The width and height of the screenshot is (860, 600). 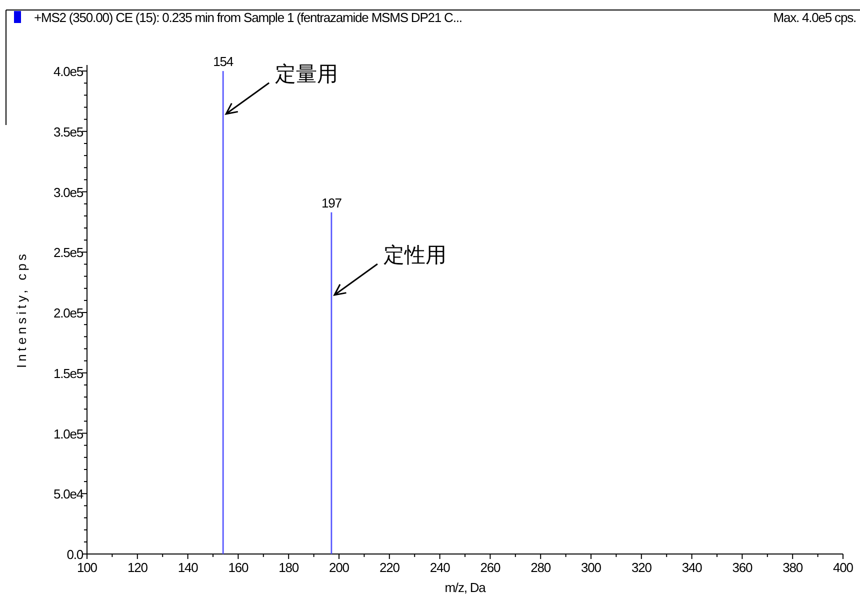 I want to click on y-tick-label: 1.5e5, so click(x=68, y=373).